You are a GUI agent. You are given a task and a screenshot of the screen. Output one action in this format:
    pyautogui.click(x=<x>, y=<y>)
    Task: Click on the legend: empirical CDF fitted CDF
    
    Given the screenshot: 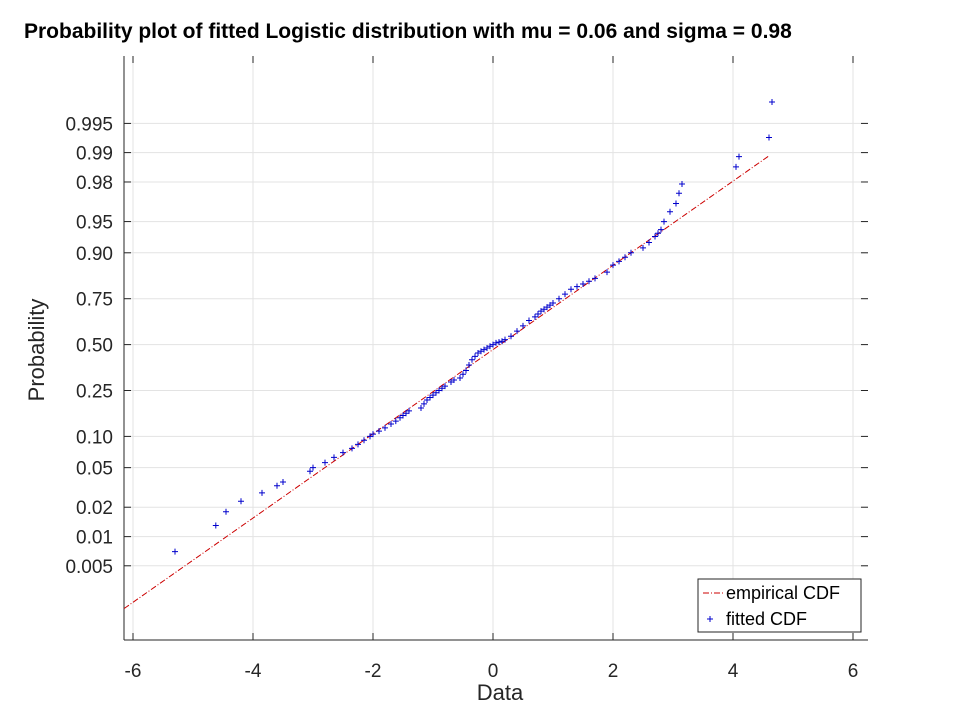 What is the action you would take?
    pyautogui.click(x=779, y=605)
    